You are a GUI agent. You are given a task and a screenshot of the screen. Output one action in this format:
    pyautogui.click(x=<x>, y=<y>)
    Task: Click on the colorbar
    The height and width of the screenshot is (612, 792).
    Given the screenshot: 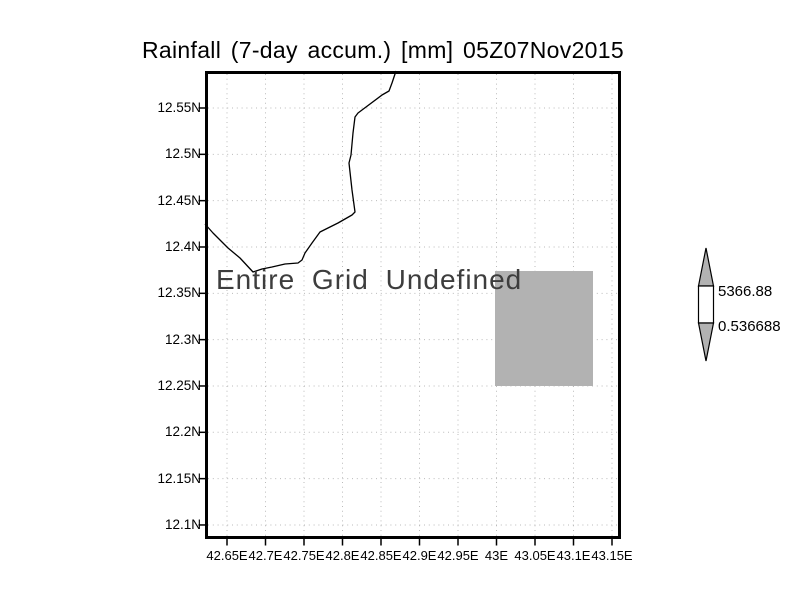 What is the action you would take?
    pyautogui.click(x=706, y=304)
    